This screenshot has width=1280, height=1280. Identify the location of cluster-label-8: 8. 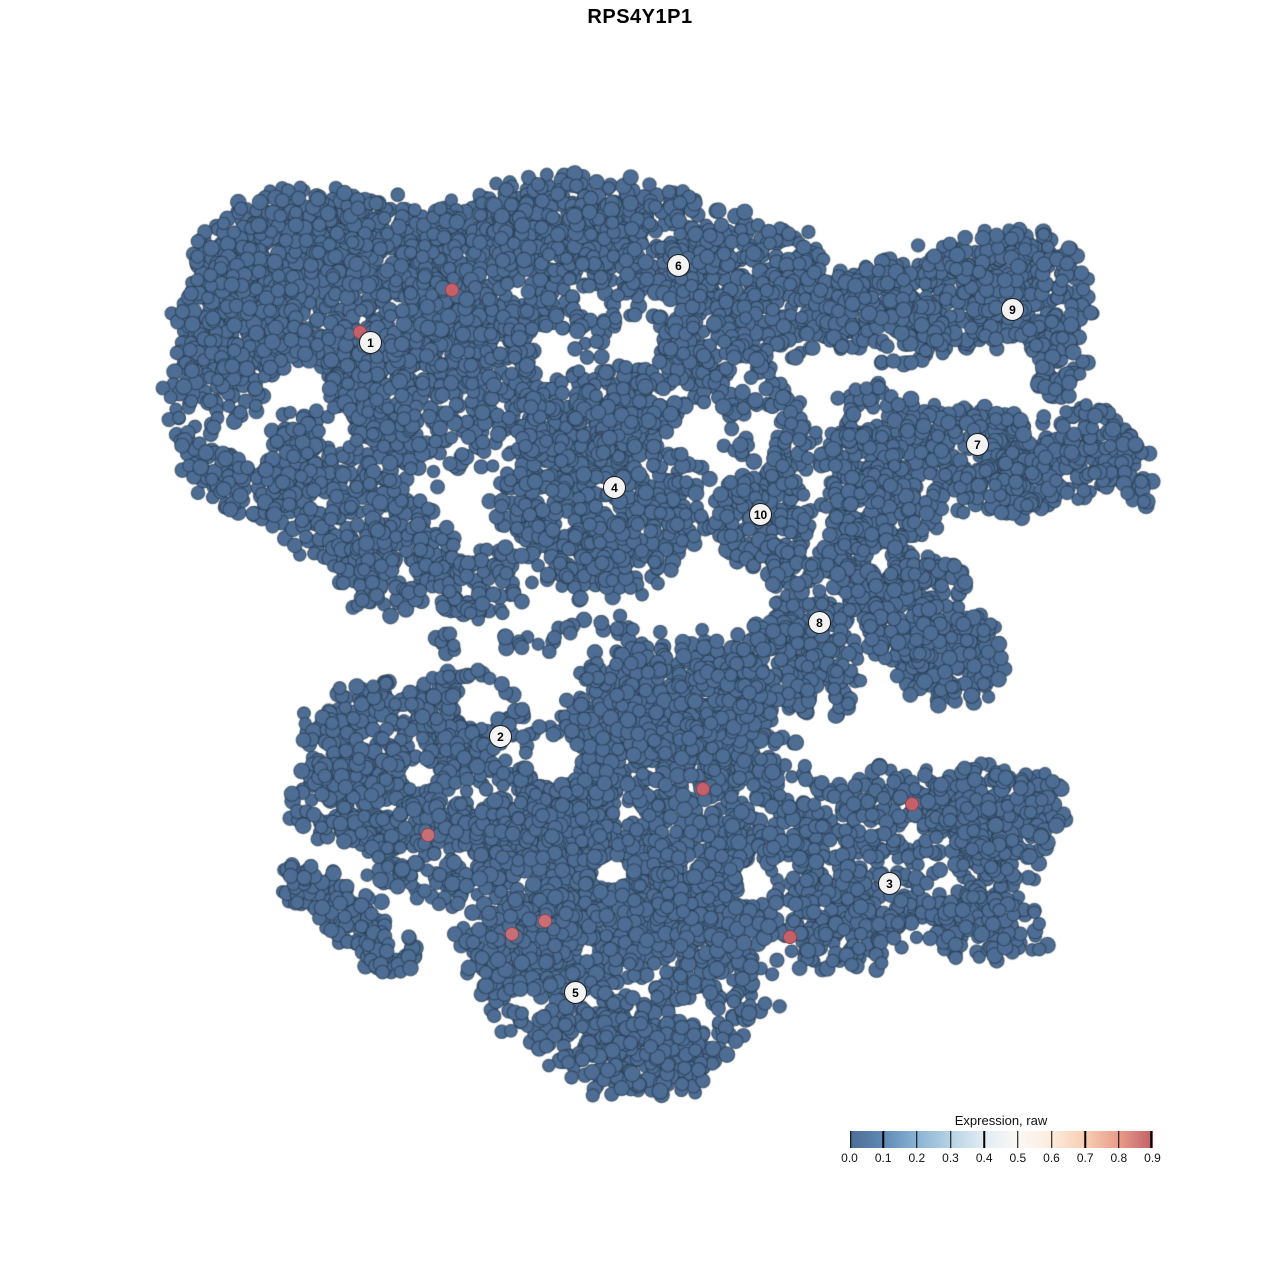
(819, 622).